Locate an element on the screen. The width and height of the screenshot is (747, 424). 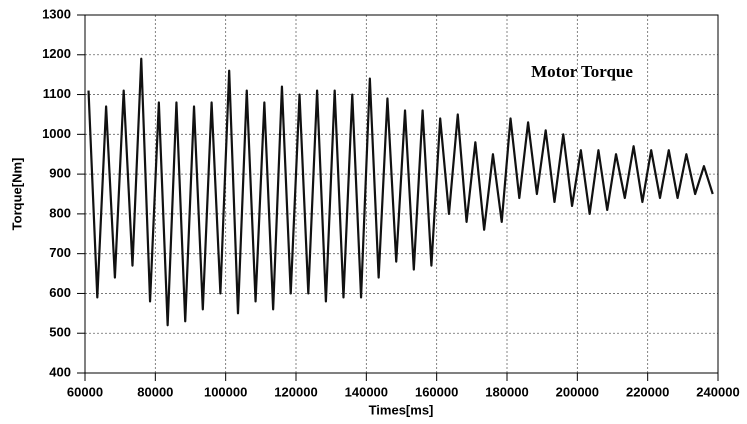
y-tick-label: 1100 is located at coordinates (57, 93).